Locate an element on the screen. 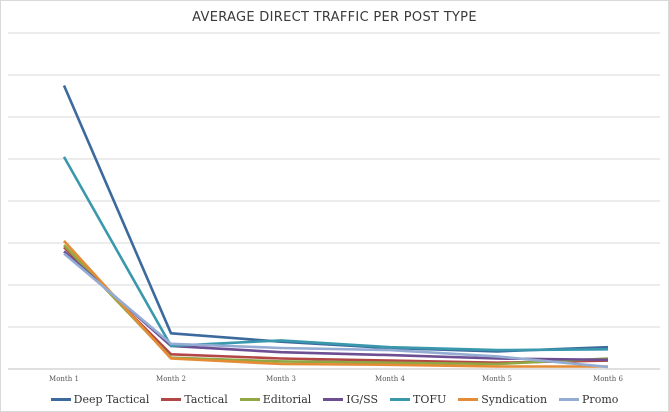 Image resolution: width=669 pixels, height=412 pixels. legend-label: TOFU is located at coordinates (430, 399).